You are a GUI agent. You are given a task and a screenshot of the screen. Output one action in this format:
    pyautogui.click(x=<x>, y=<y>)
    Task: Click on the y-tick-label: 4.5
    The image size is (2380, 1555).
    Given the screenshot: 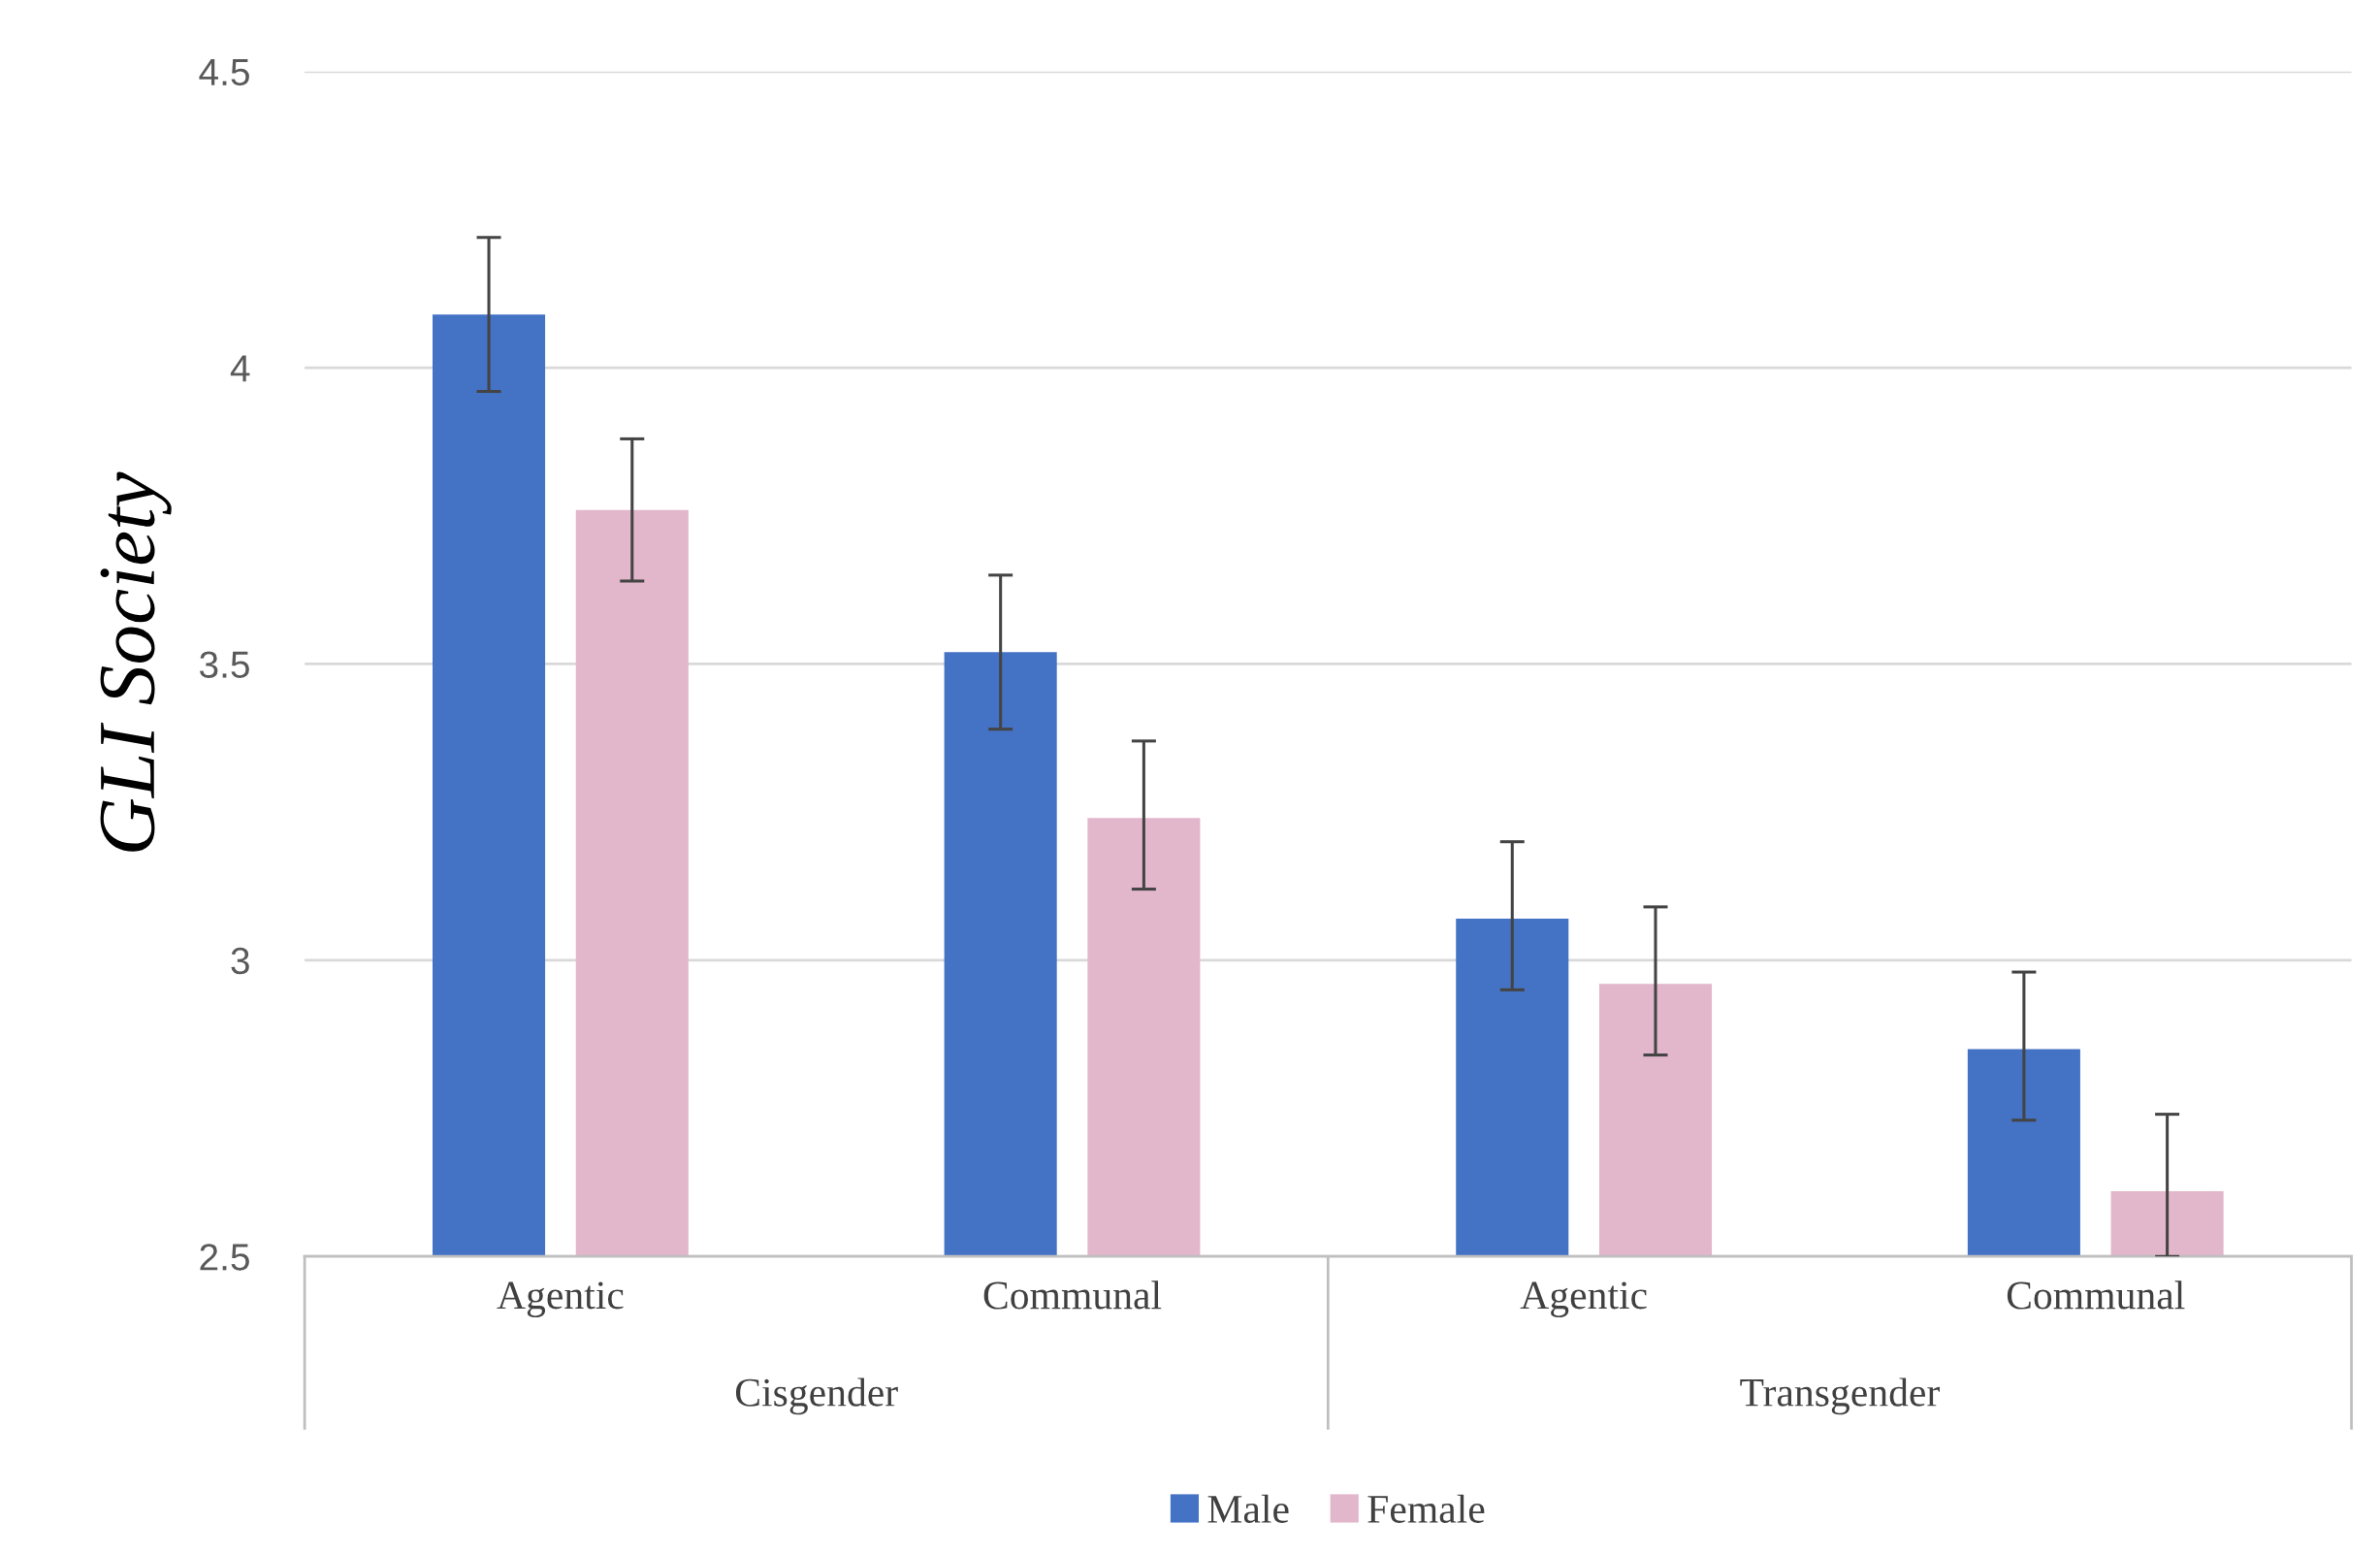 What is the action you would take?
    pyautogui.click(x=224, y=72)
    